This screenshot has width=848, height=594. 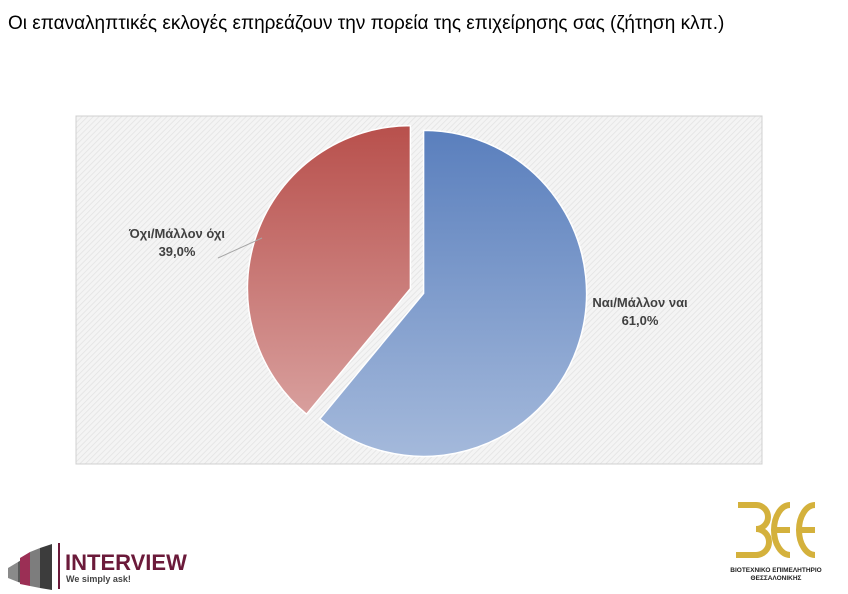 I want to click on bee-logo, so click(x=776, y=530).